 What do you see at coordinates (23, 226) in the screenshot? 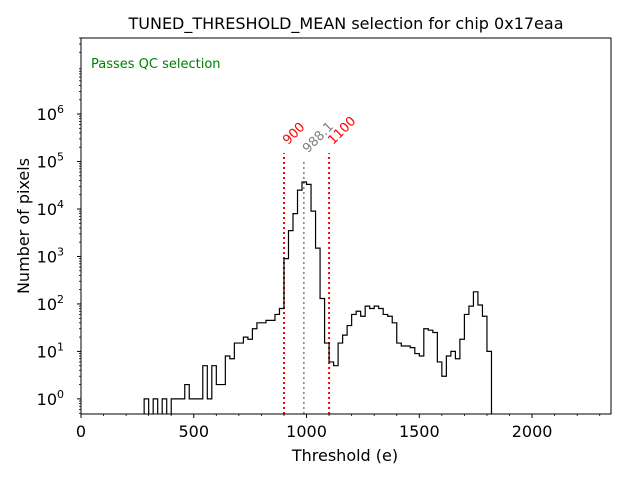
I see `y-axis-label: Number of pixels` at bounding box center [23, 226].